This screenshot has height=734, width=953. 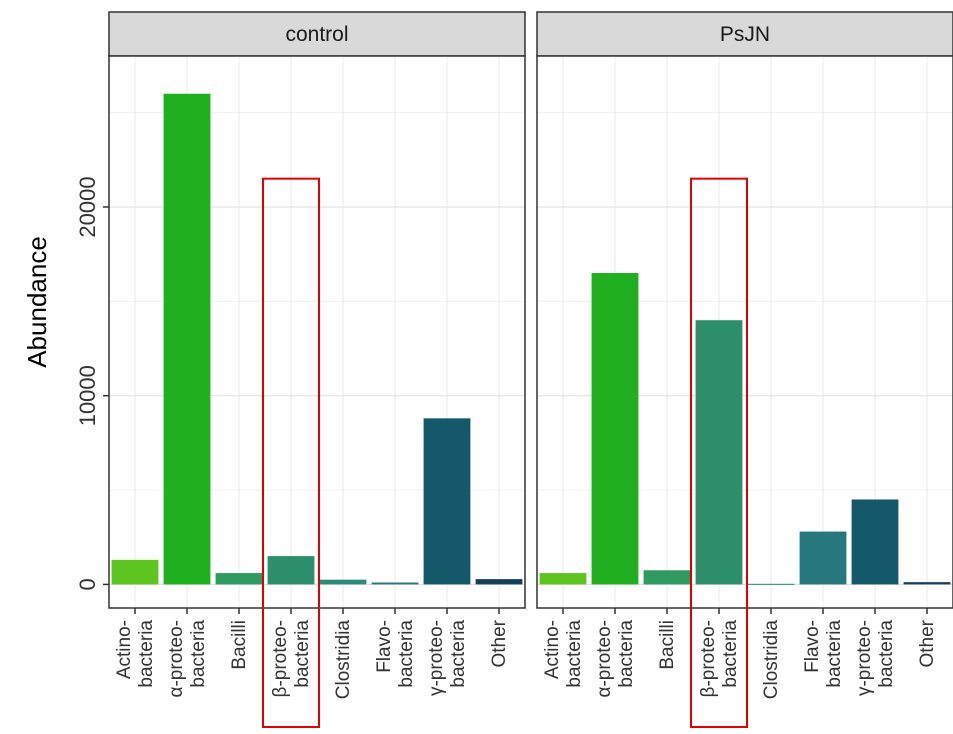 I want to click on facet-strip, so click(x=317, y=34).